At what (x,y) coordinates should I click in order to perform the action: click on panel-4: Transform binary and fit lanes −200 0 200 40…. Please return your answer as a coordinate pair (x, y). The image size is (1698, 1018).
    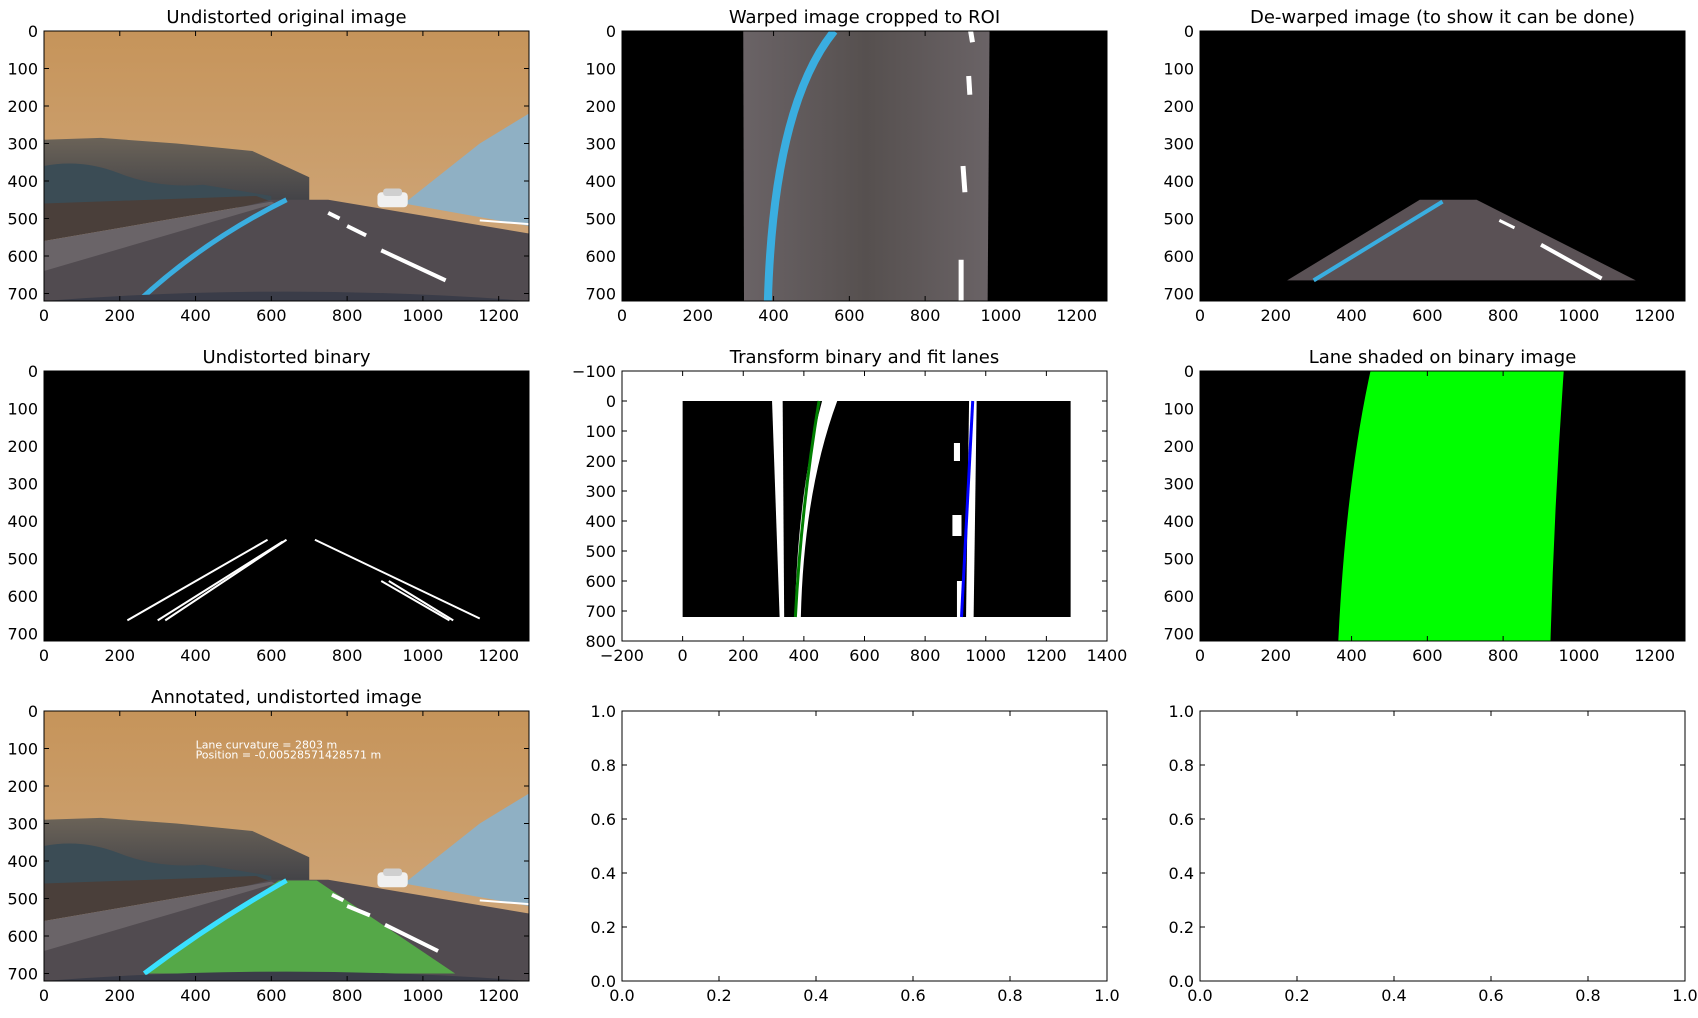
    Looking at the image, I should click on (849, 506).